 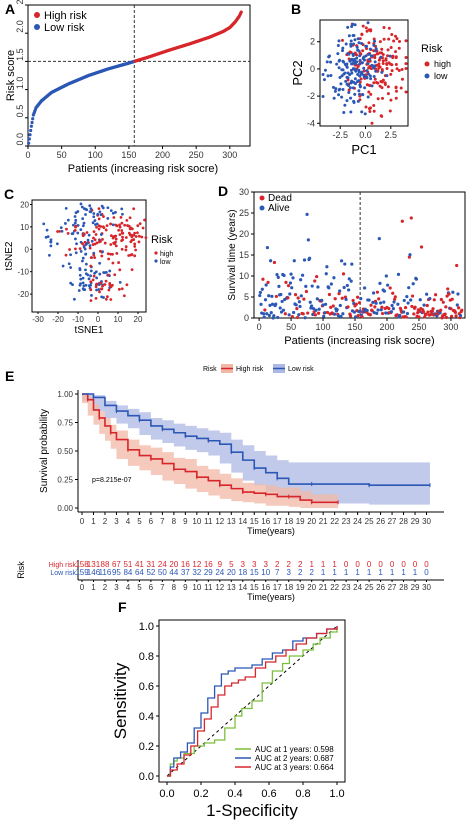 I want to click on y-tick-label: 10, so click(x=244, y=276).